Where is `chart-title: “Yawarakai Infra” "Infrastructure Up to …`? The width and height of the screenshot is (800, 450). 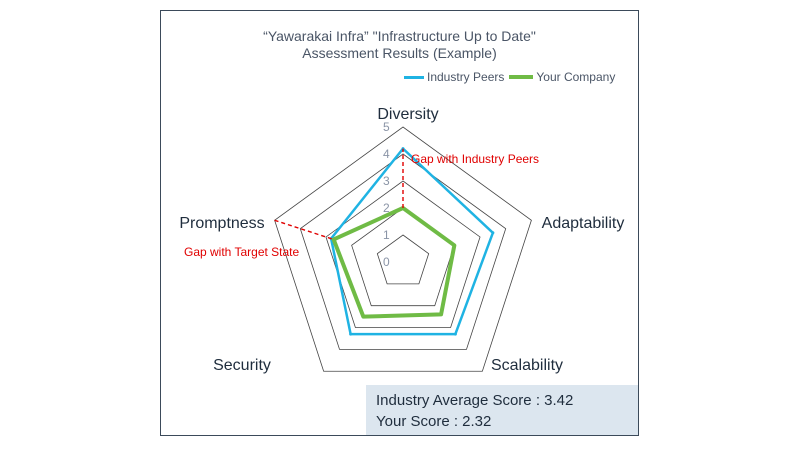
chart-title: “Yawarakai Infra” "Infrastructure Up to … is located at coordinates (399, 36).